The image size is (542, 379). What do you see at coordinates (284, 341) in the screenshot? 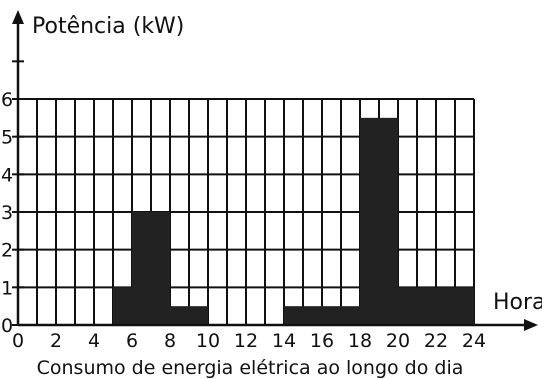
I see `x-tick-label: 14` at bounding box center [284, 341].